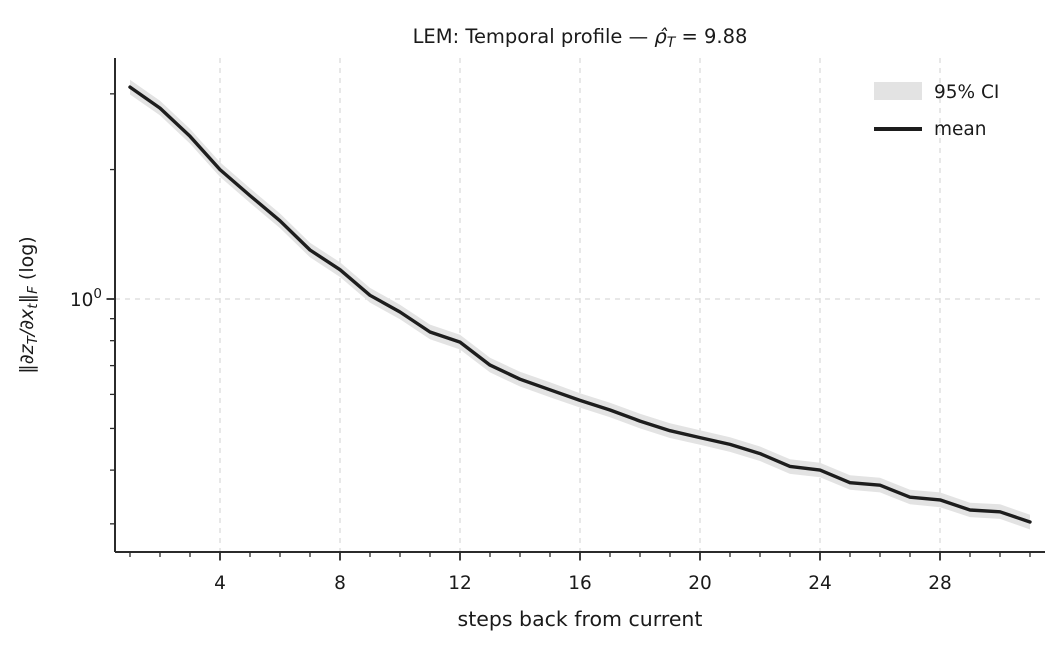  What do you see at coordinates (960, 129) in the screenshot?
I see `legend-mean-label: mean` at bounding box center [960, 129].